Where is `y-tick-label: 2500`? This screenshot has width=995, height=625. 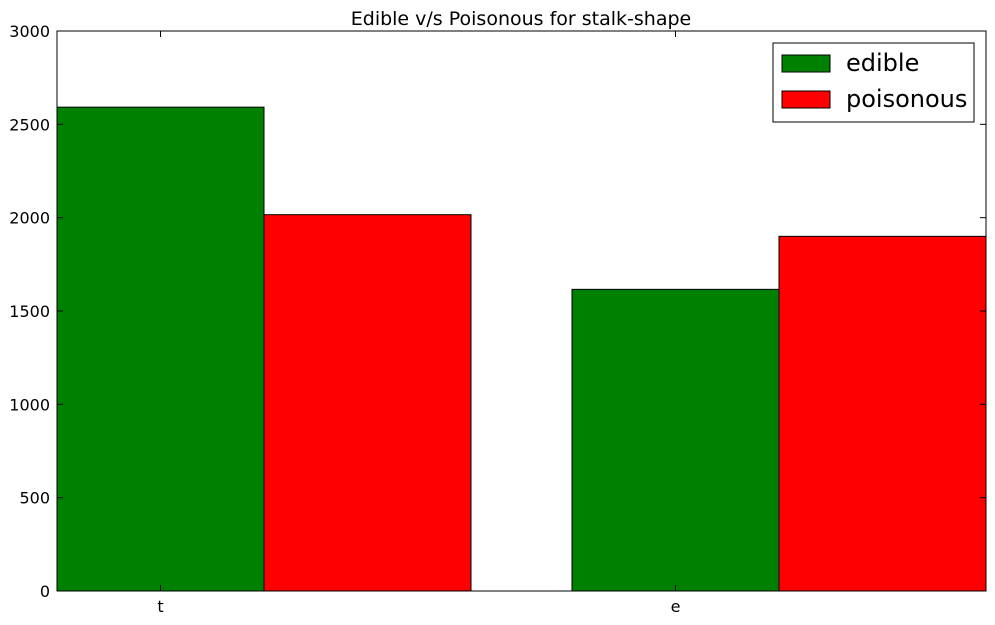 y-tick-label: 2500 is located at coordinates (29, 124).